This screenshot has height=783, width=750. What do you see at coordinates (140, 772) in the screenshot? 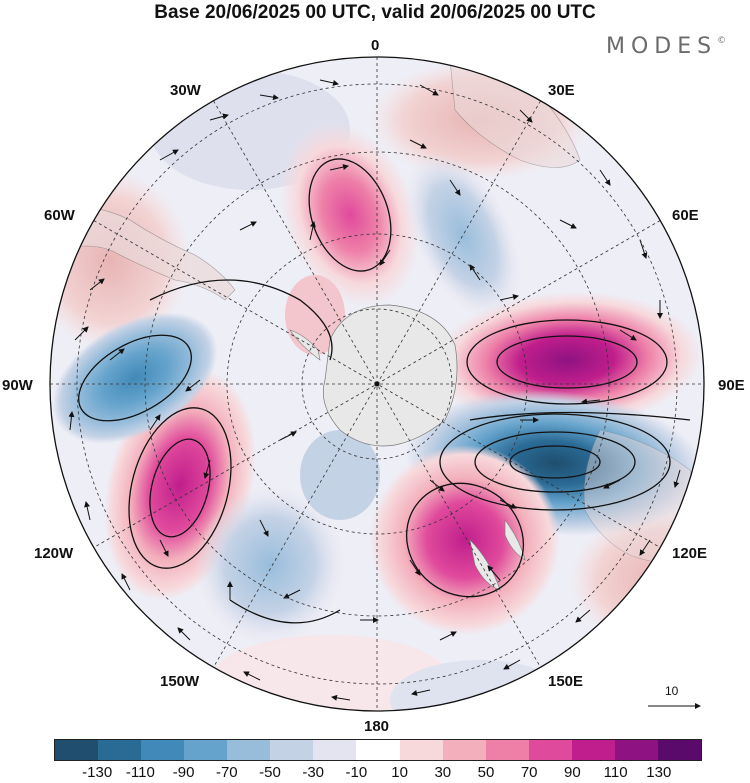
I see `colorbar-tick-label: -110` at bounding box center [140, 772].